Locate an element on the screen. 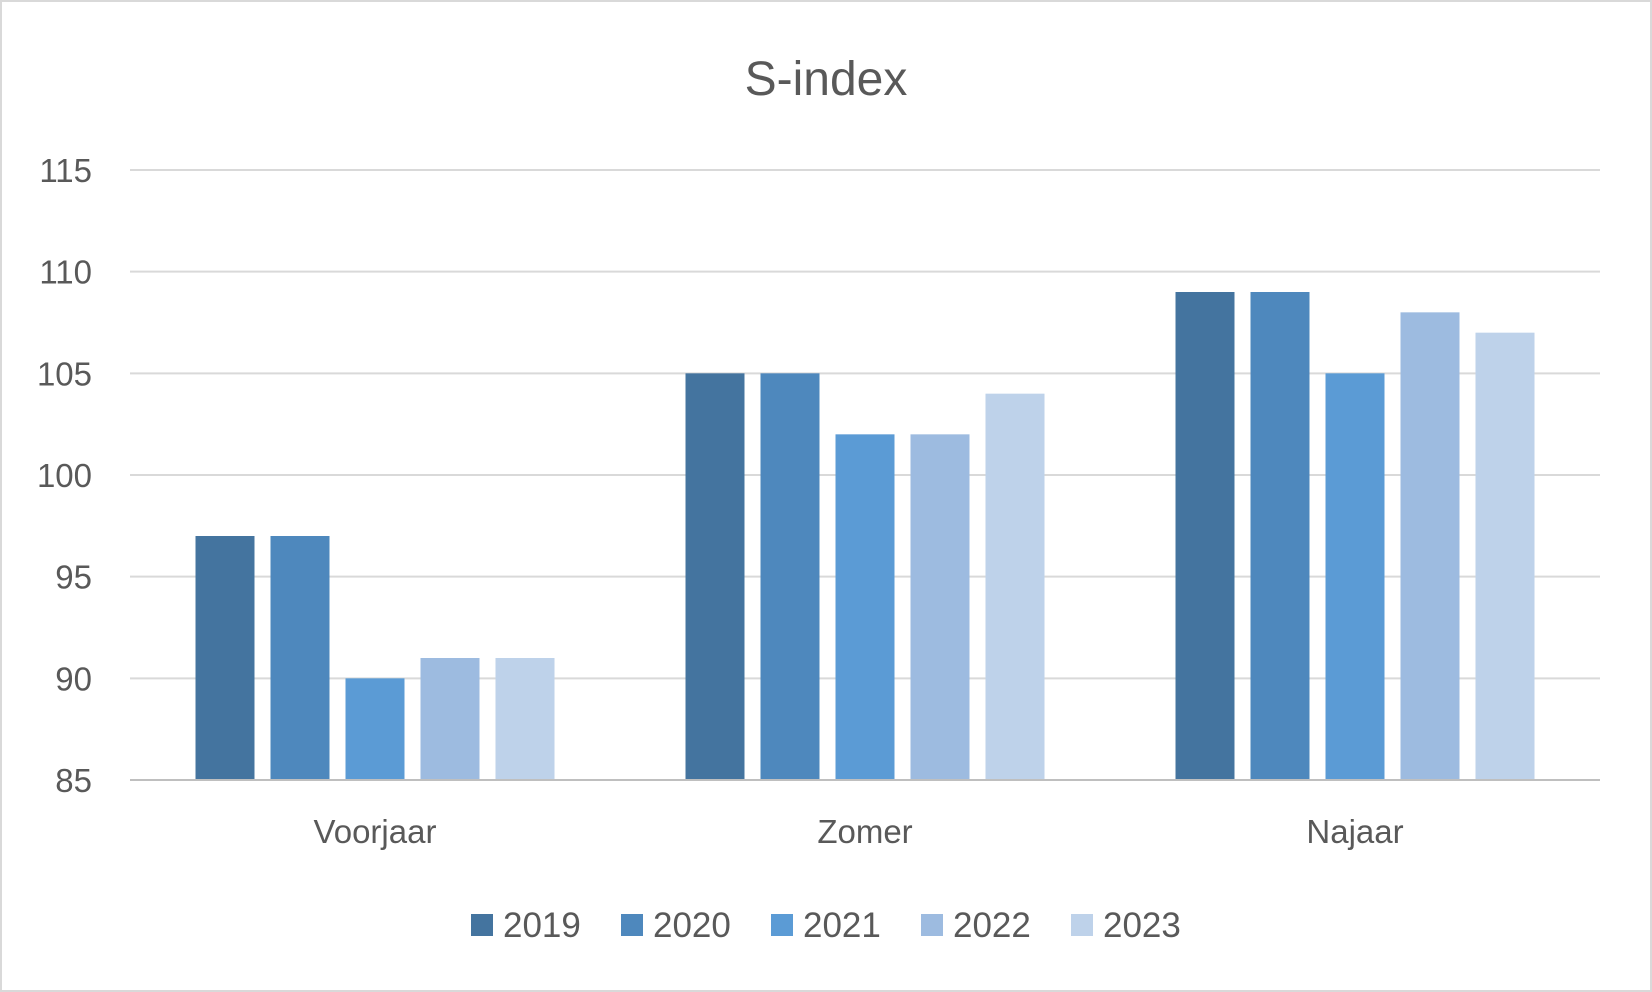 This screenshot has width=1652, height=992. bar-2021-zomer is located at coordinates (865, 607).